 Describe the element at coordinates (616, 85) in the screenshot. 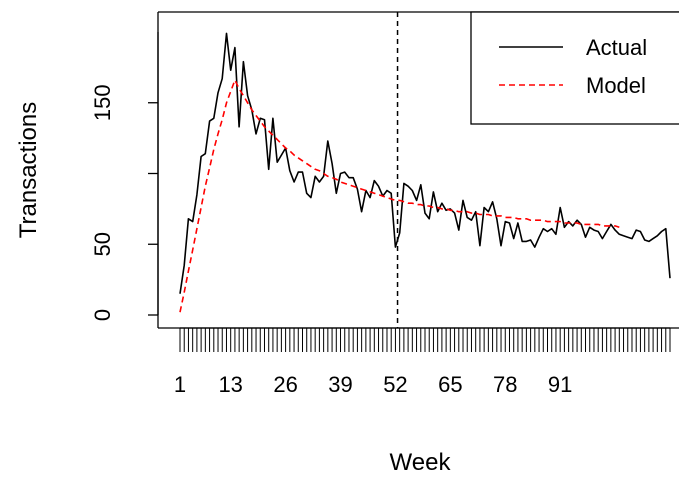

I see `legend-label-model: Model` at that location.